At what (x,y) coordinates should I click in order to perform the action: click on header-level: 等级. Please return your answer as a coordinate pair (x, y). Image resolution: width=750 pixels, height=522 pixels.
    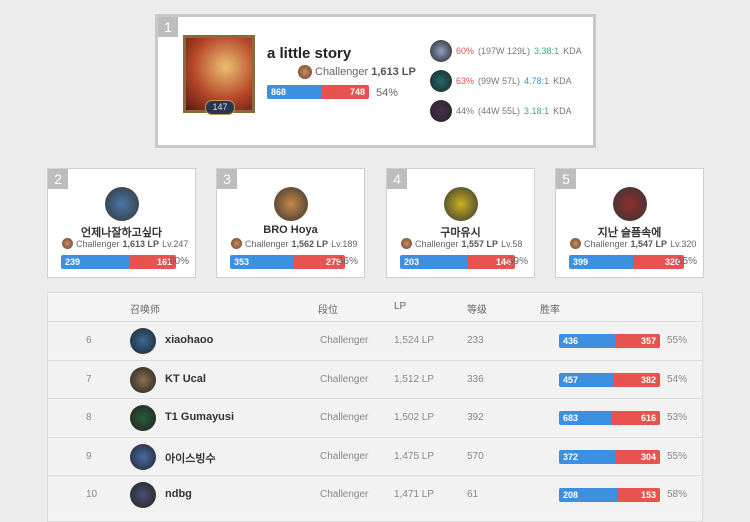
    Looking at the image, I should click on (477, 310).